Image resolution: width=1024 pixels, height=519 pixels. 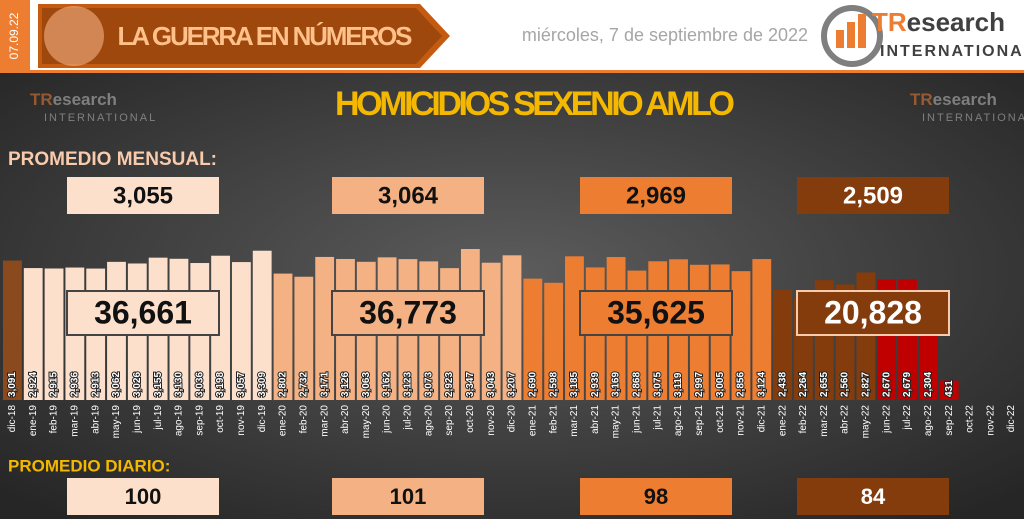 I want to click on value-label: 3,043, so click(x=491, y=384).